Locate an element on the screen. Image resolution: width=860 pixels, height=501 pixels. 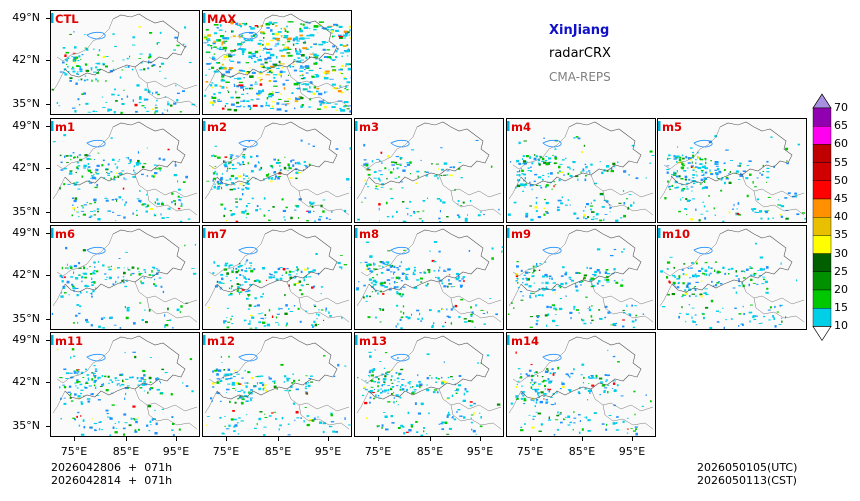
panel-label: m14 is located at coordinates (525, 341).